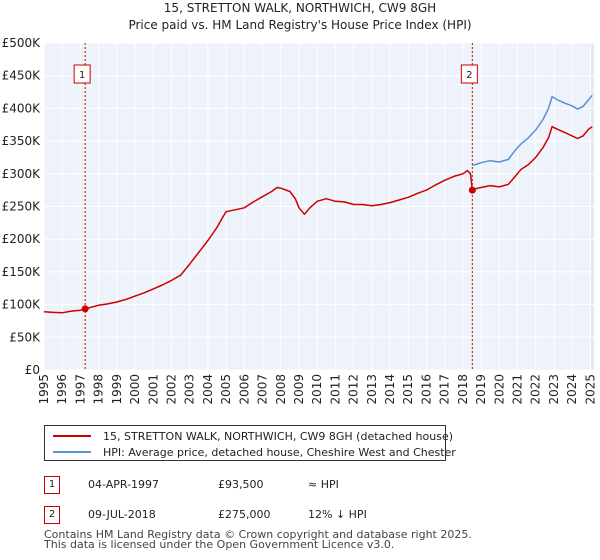  Describe the element at coordinates (22, 272) in the screenshot. I see `y-tick-label: £150K` at that location.